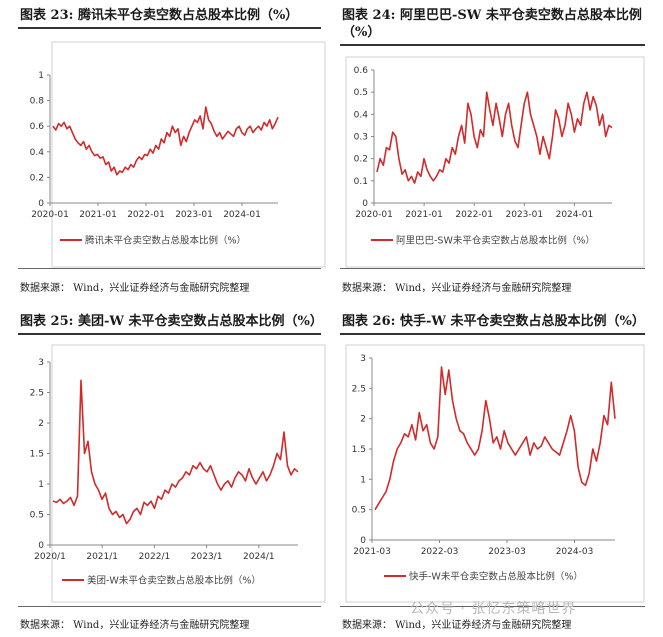 The height and width of the screenshot is (637, 663). What do you see at coordinates (174, 581) in the screenshot?
I see `legend-label: 美团-W未平仓卖空数占总股本比例（%）` at bounding box center [174, 581].